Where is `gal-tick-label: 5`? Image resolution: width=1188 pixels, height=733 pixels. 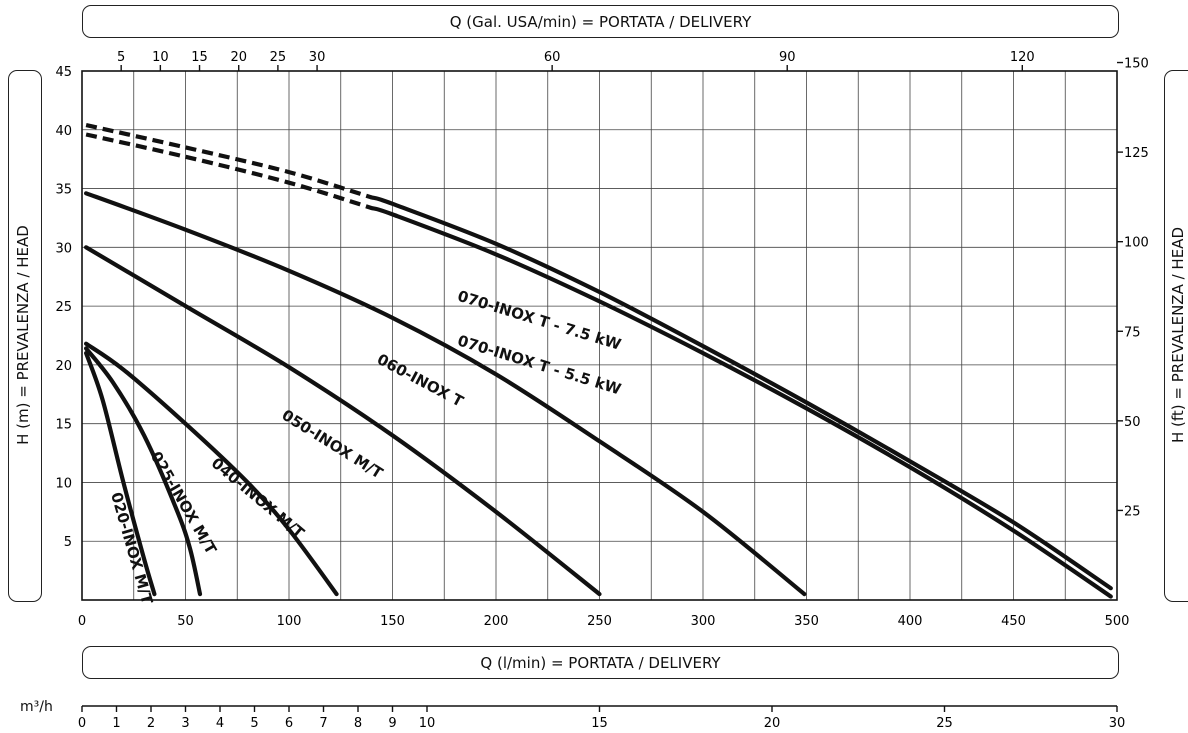
gal-tick-label: 5 is located at coordinates (121, 57).